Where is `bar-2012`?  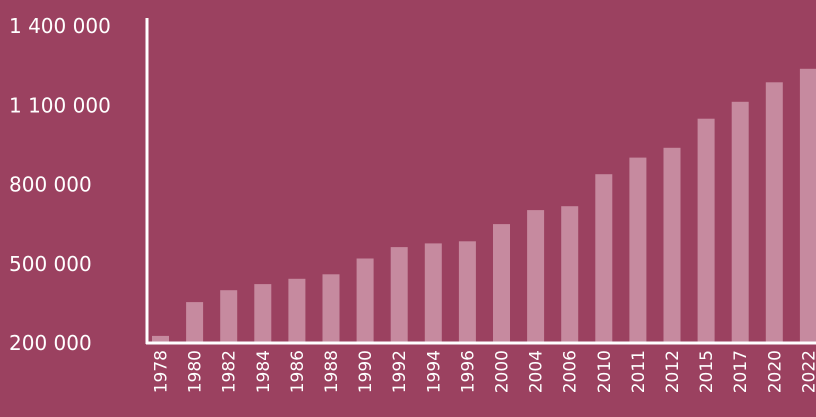 bar-2012 is located at coordinates (672, 245).